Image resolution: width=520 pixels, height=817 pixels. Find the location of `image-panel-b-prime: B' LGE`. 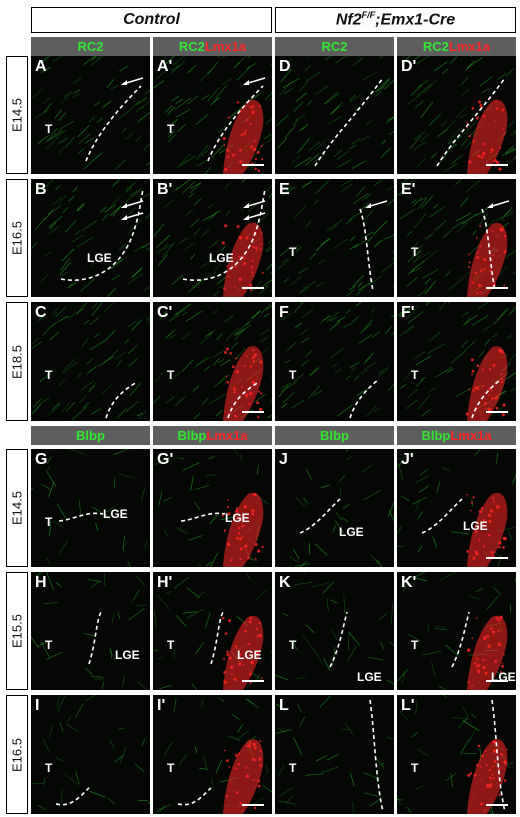

image-panel-b-prime: B' LGE is located at coordinates (212, 238).